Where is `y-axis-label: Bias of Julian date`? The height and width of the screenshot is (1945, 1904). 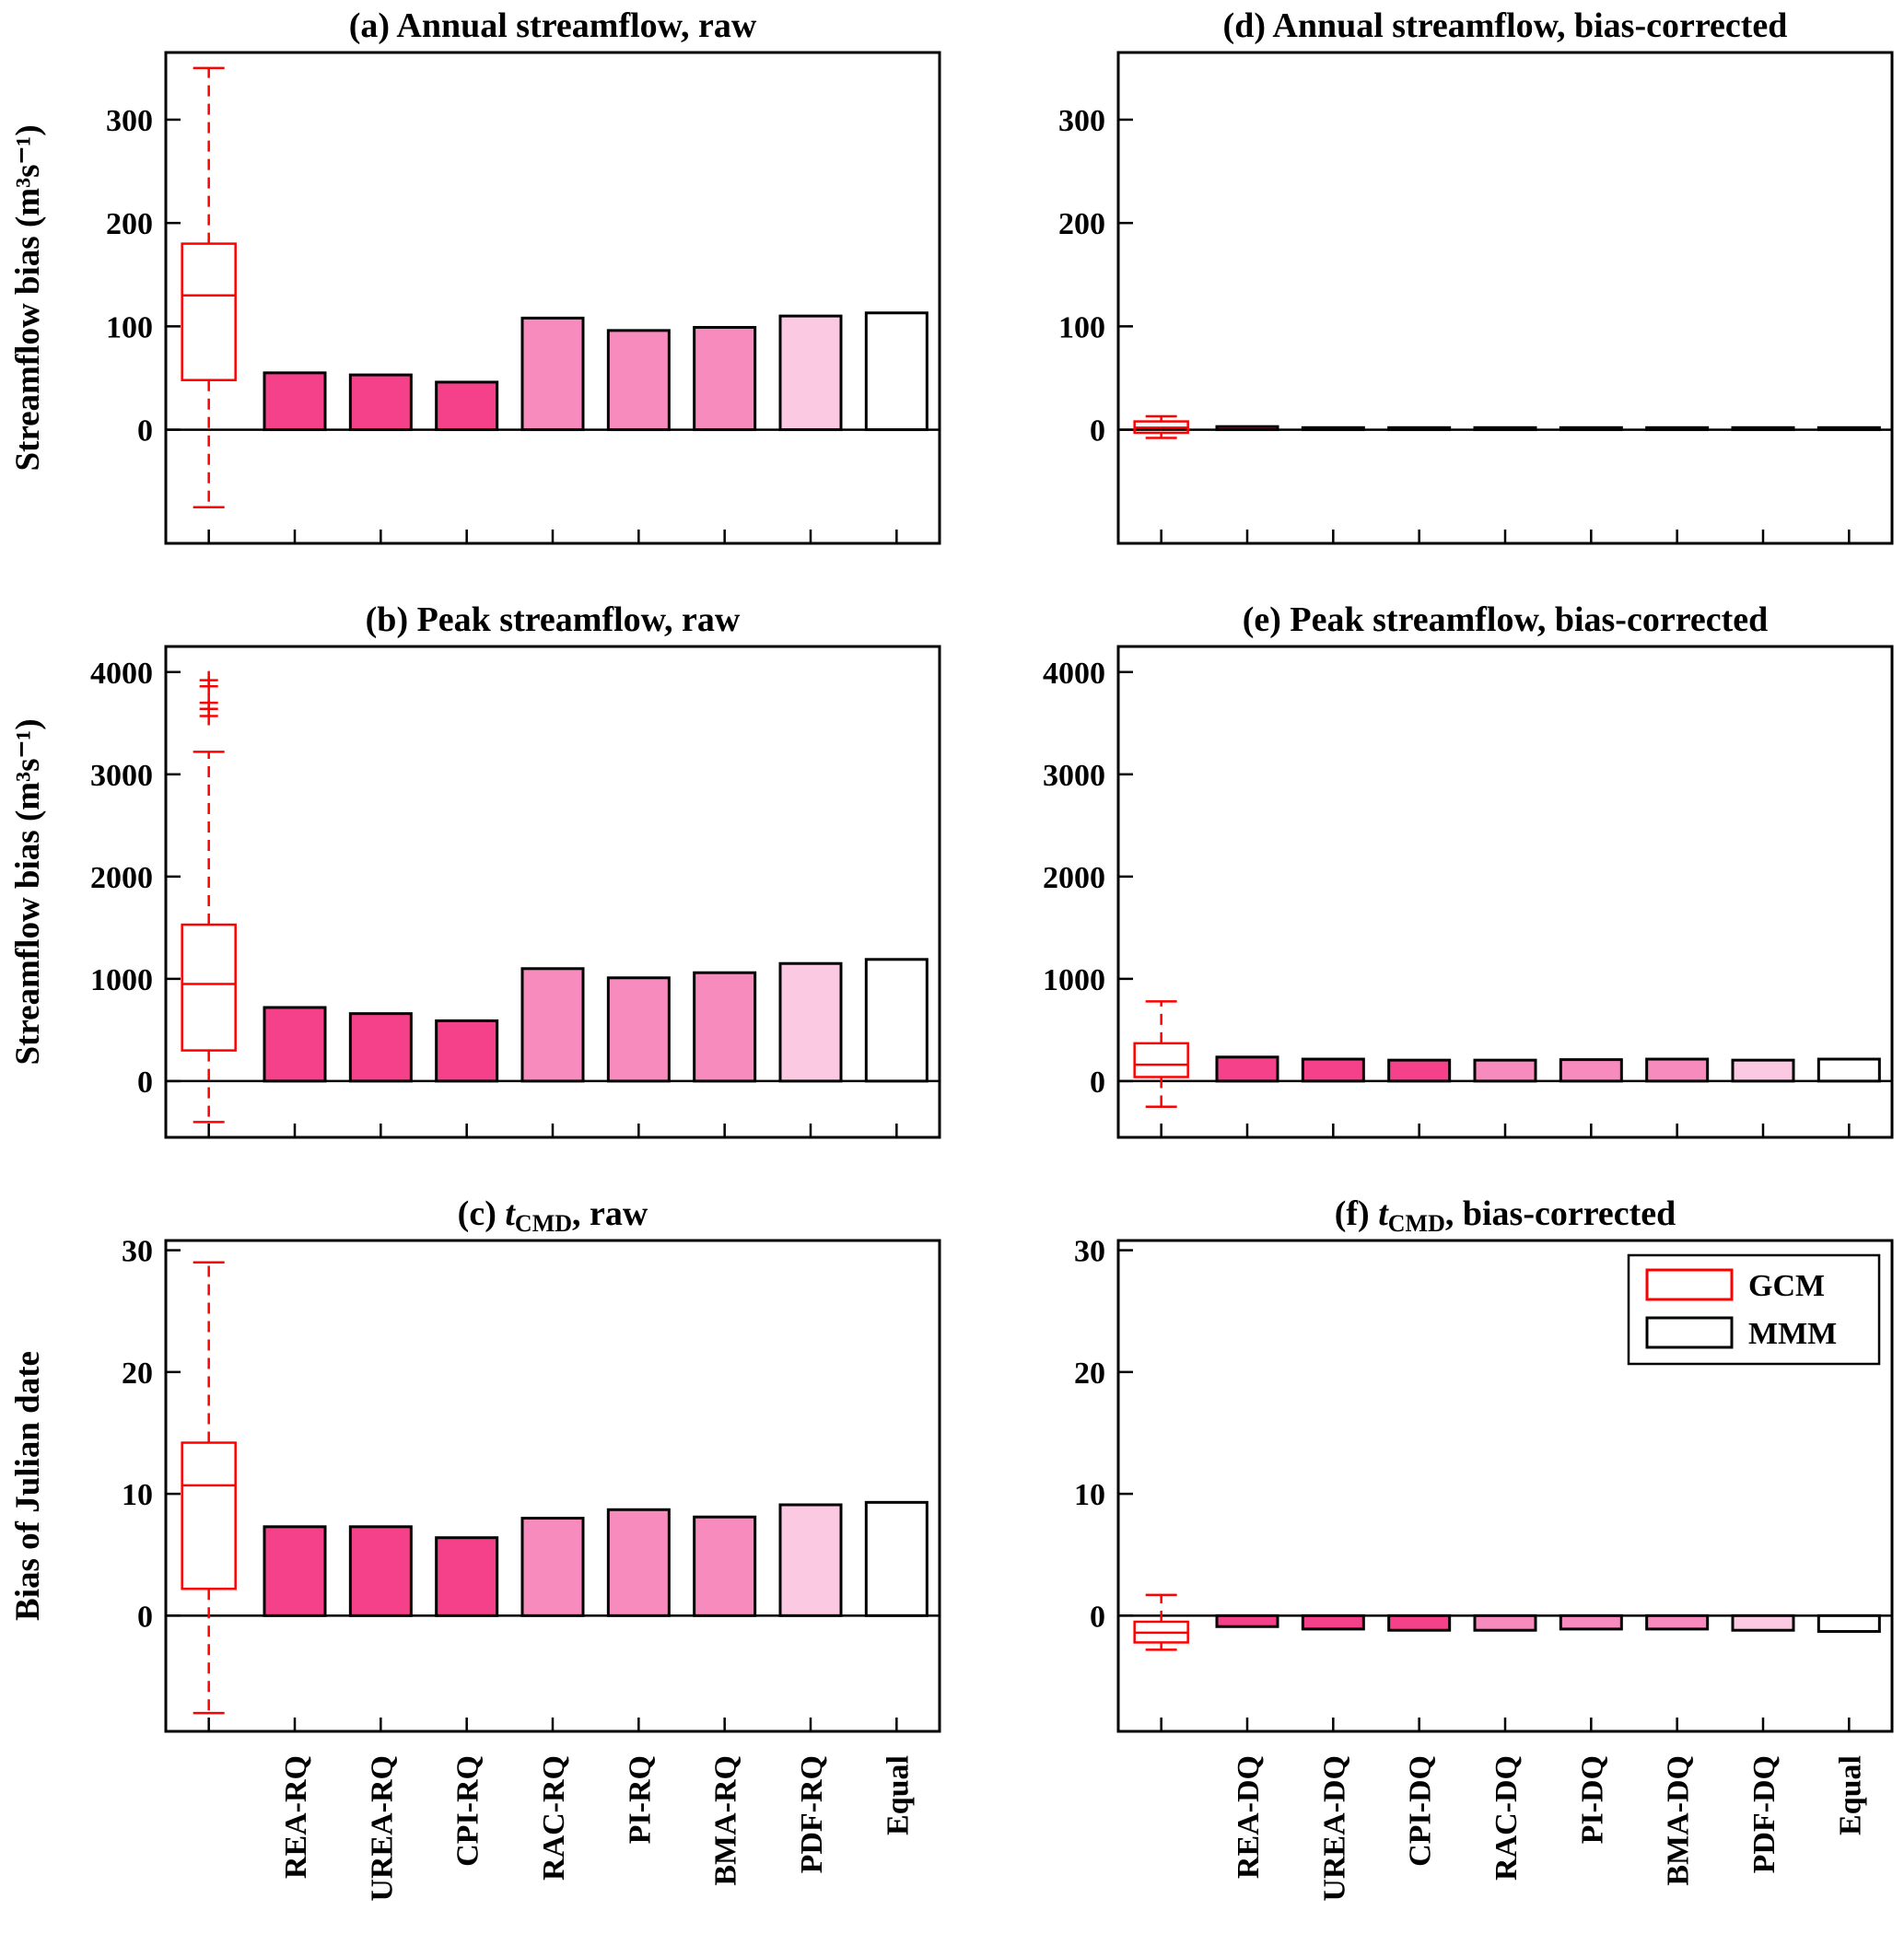 y-axis-label: Bias of Julian date is located at coordinates (28, 1486).